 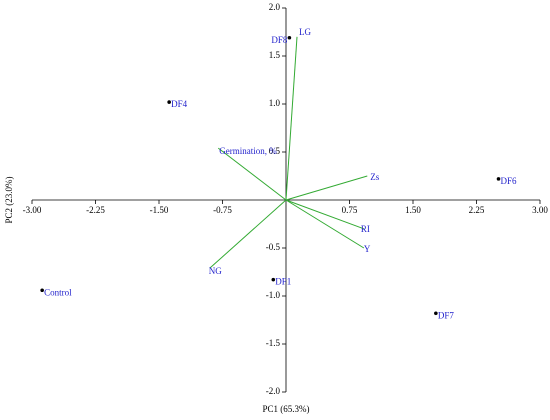 I want to click on y-tick-label: 0.5, so click(x=275, y=151).